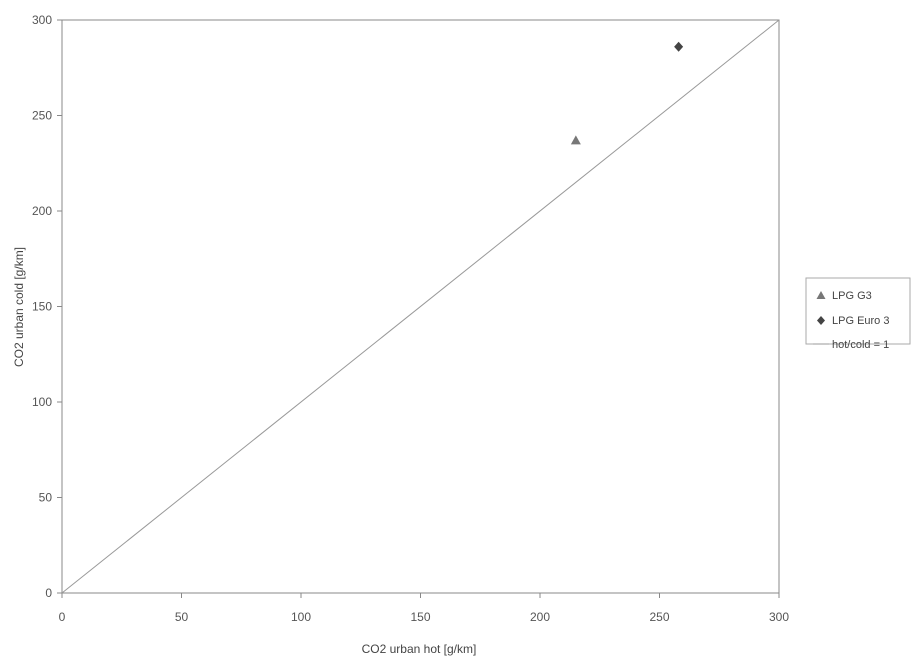 This screenshot has height=661, width=915. I want to click on data-point-lpg-g3, so click(575, 140).